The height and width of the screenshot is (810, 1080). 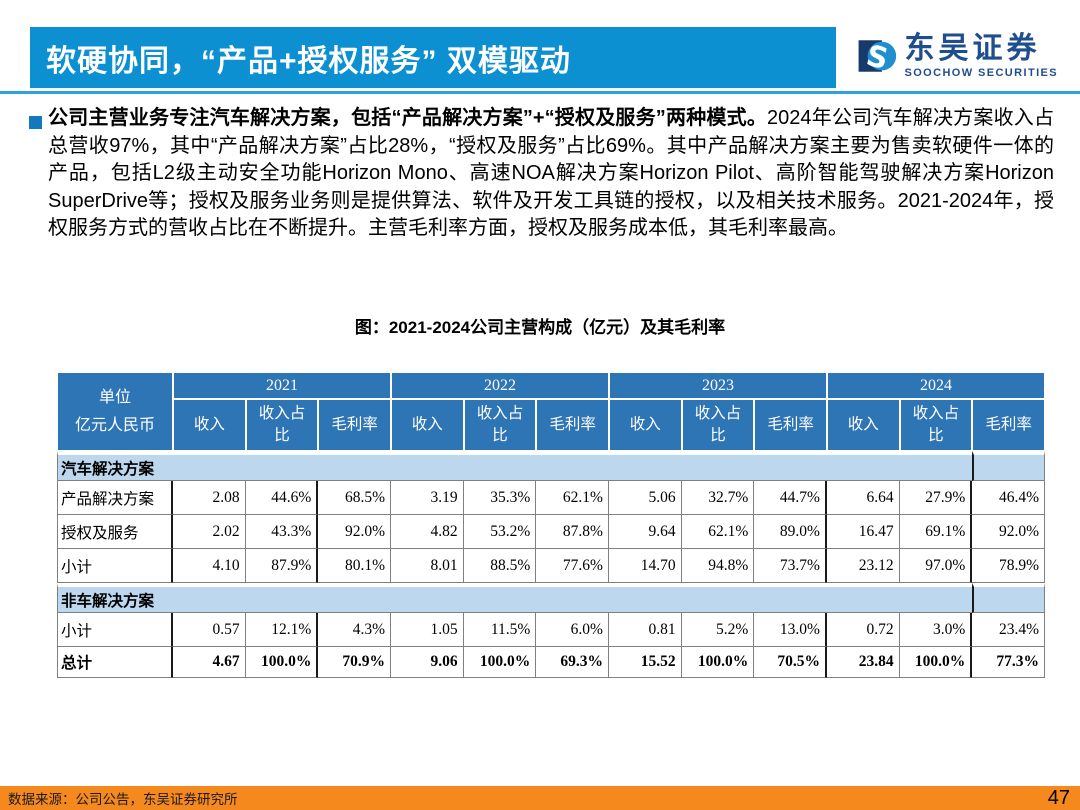 I want to click on section-row: 非车解决方案, so click(x=551, y=598).